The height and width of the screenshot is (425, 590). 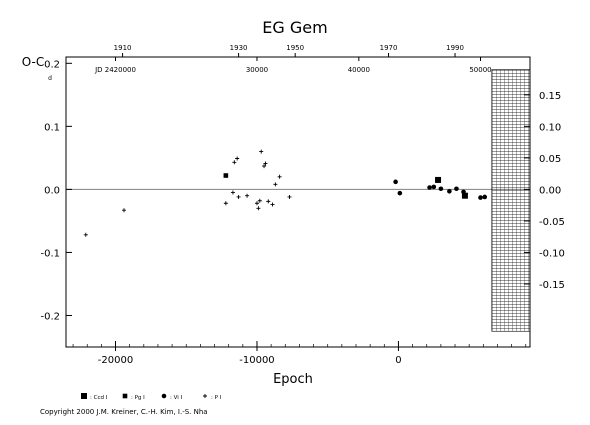 I want to click on legend: : Ccd I : Pg I : Vi I : P I, so click(x=151, y=397).